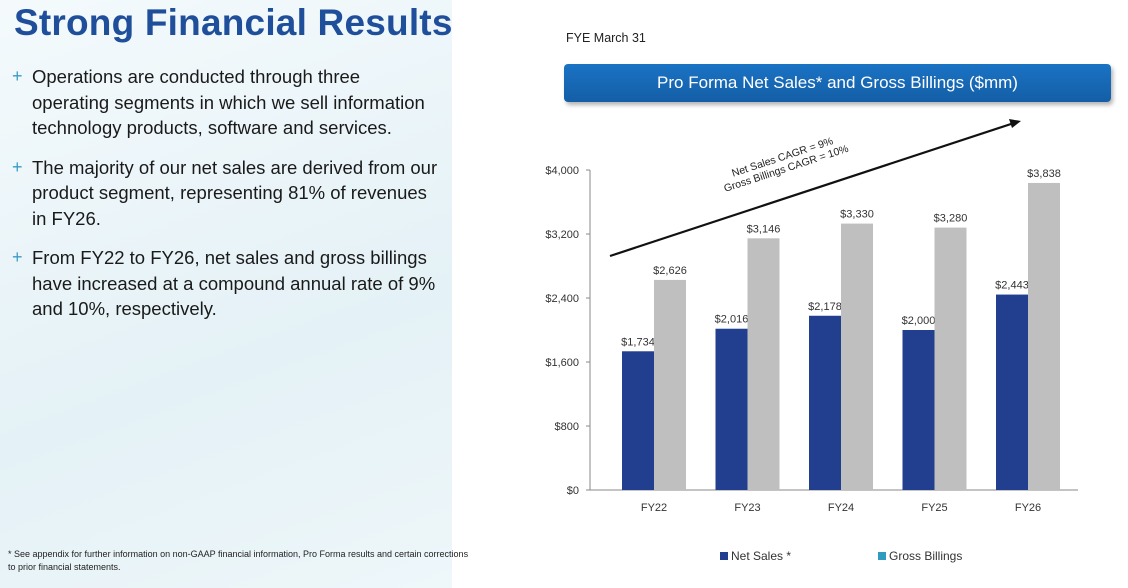 Image resolution: width=1128 pixels, height=588 pixels. I want to click on x-tick-label: FY25, so click(934, 508).